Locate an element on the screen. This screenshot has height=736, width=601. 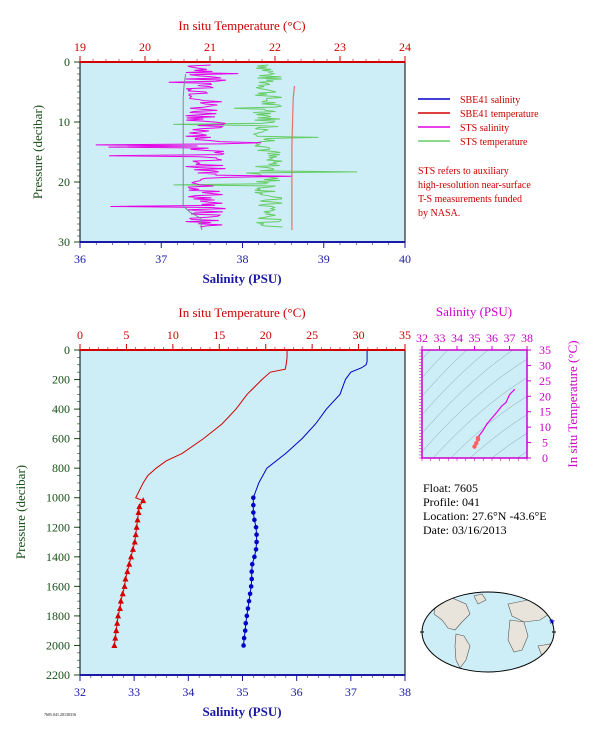
sal-tick-label: 36 is located at coordinates (297, 692).